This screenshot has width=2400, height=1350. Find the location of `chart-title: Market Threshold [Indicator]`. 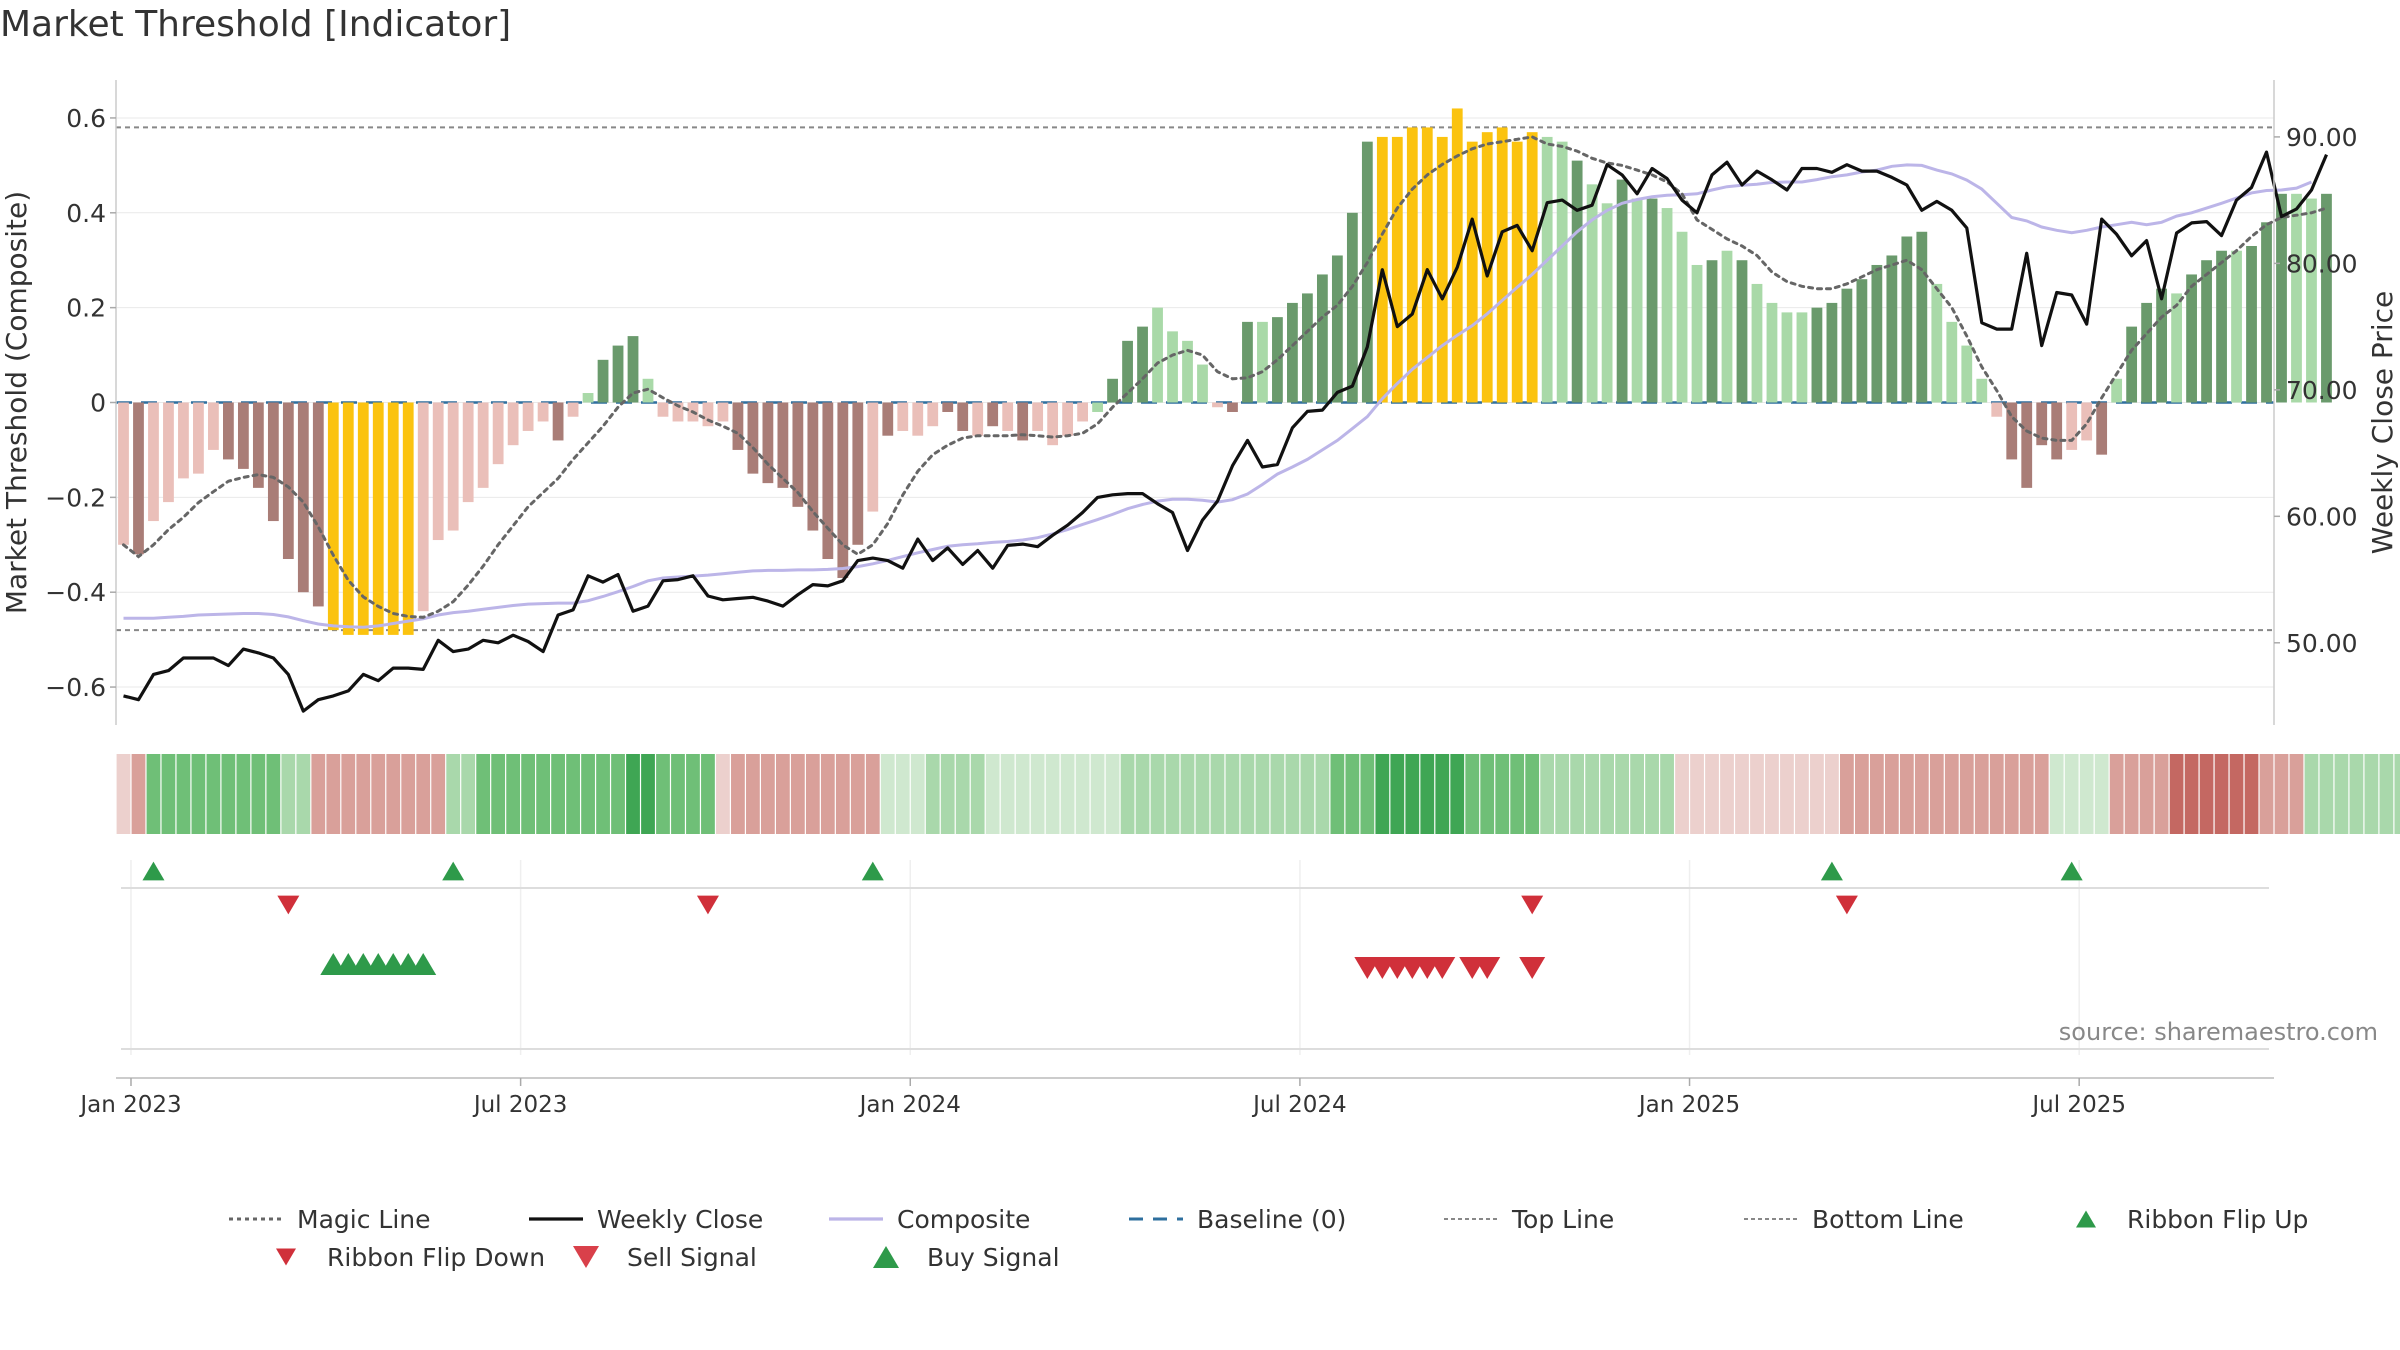

chart-title: Market Threshold [Indicator] is located at coordinates (256, 24).